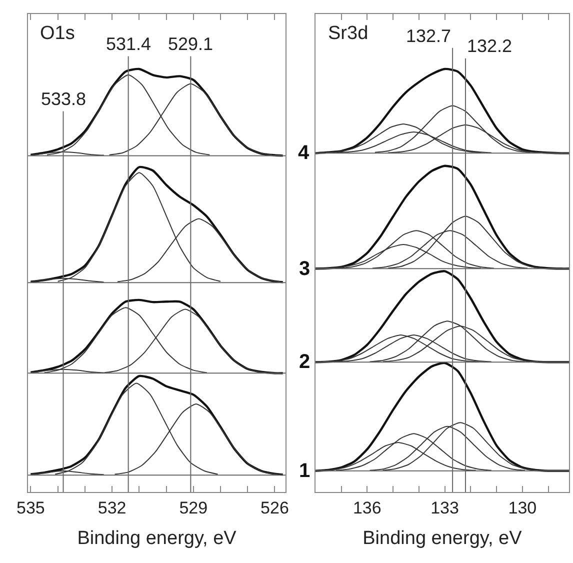 The width and height of the screenshot is (573, 563). What do you see at coordinates (112, 508) in the screenshot?
I see `x-tick-label: 532` at bounding box center [112, 508].